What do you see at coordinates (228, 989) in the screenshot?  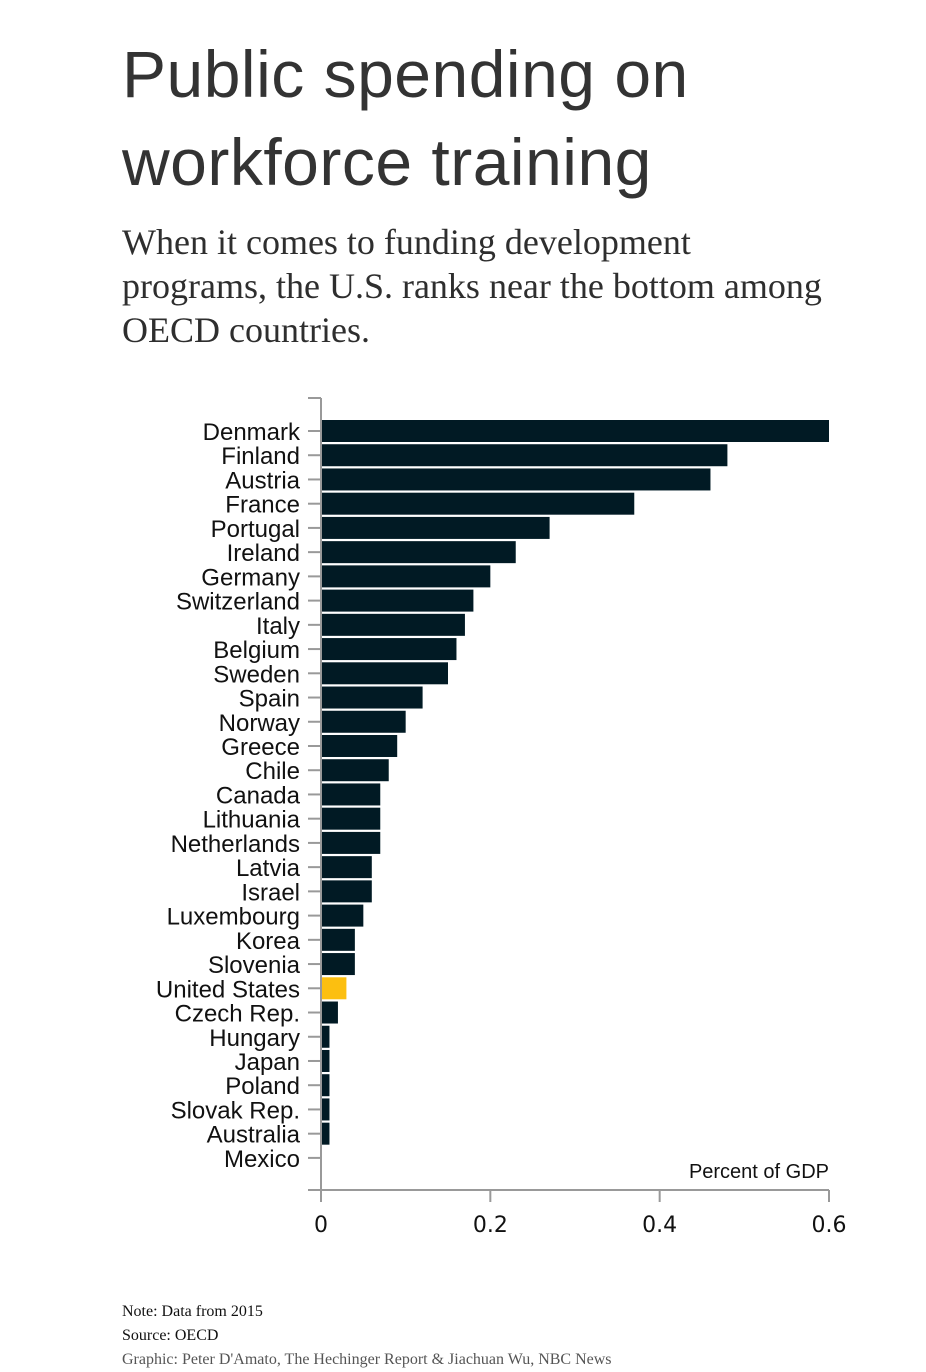 I see `category-label-united-states: United States` at bounding box center [228, 989].